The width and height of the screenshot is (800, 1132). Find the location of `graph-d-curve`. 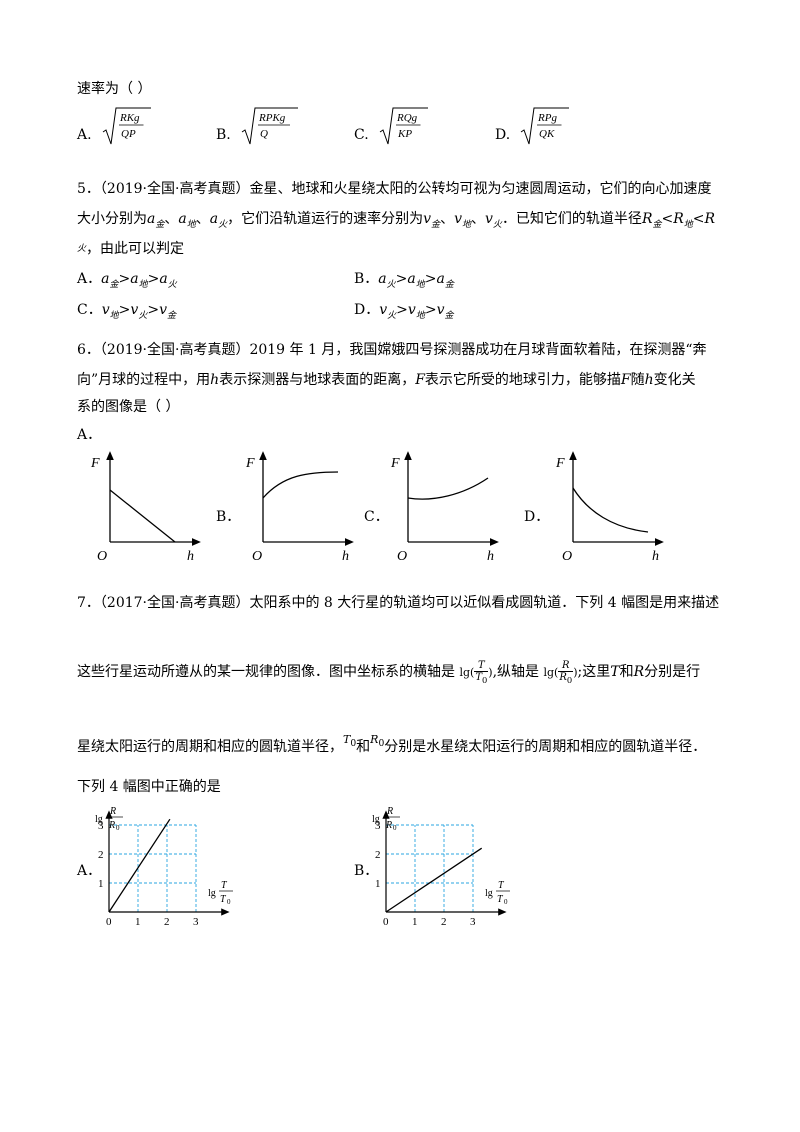

graph-d-curve is located at coordinates (610, 510).